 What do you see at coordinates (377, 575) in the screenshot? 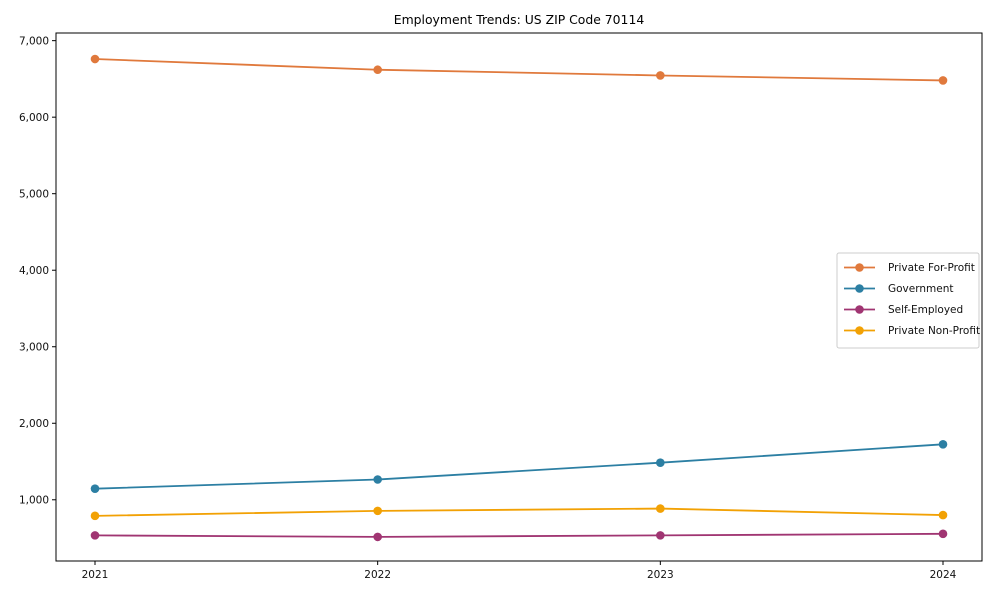
I see `x-axis-tick-label: 2022` at bounding box center [377, 575].